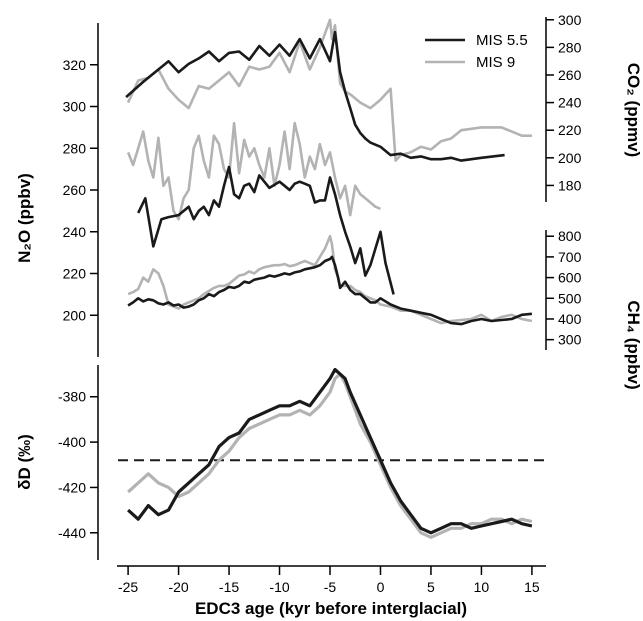 Image resolution: width=643 pixels, height=621 pixels. Describe the element at coordinates (482, 587) in the screenshot. I see `x-tick-label: 10` at that location.